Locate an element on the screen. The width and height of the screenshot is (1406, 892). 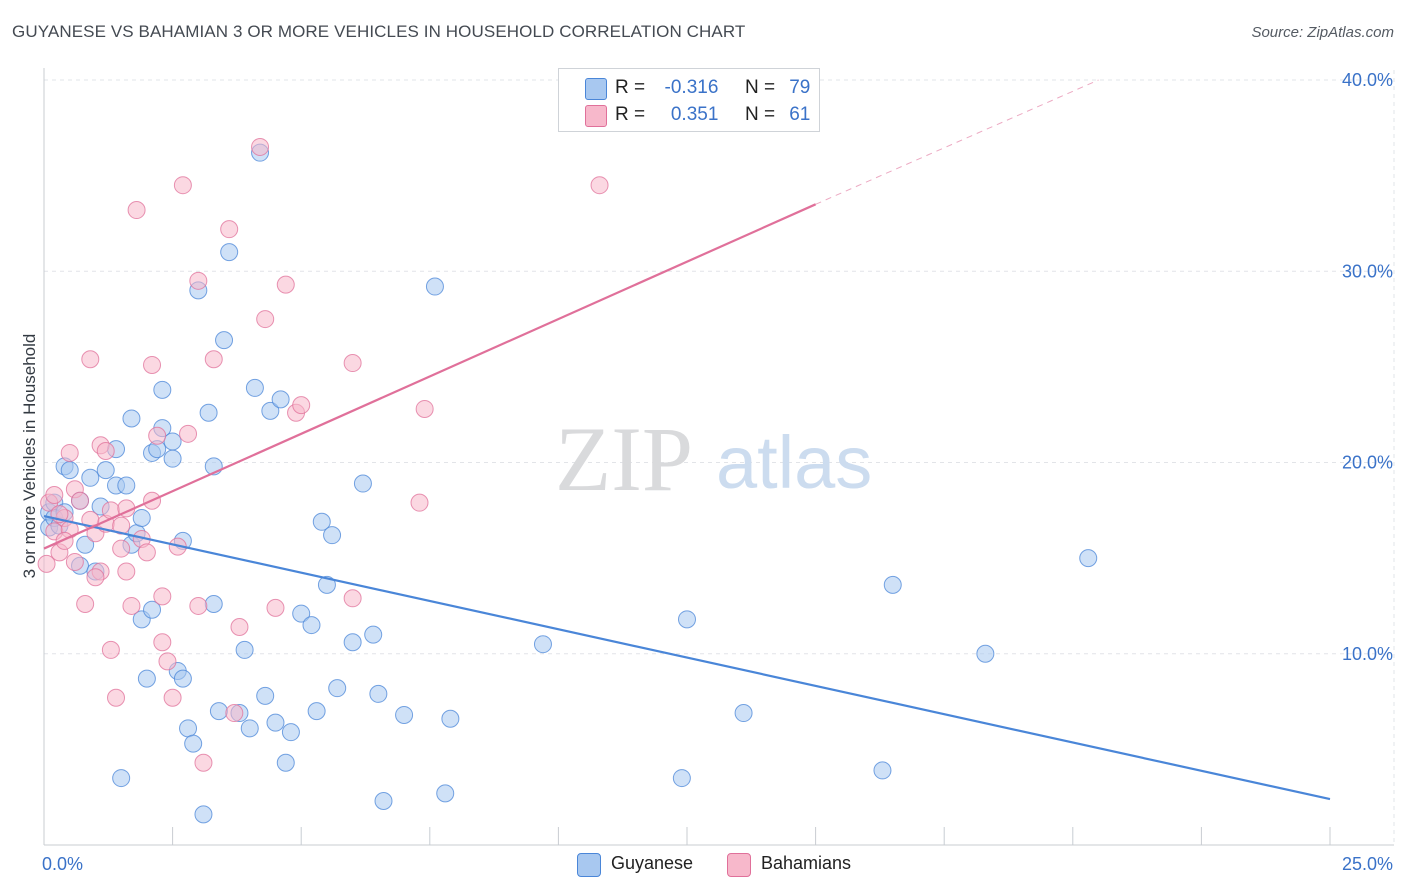
source-label: Source: ZipAtlas.com is located at coordinates (1322, 32).